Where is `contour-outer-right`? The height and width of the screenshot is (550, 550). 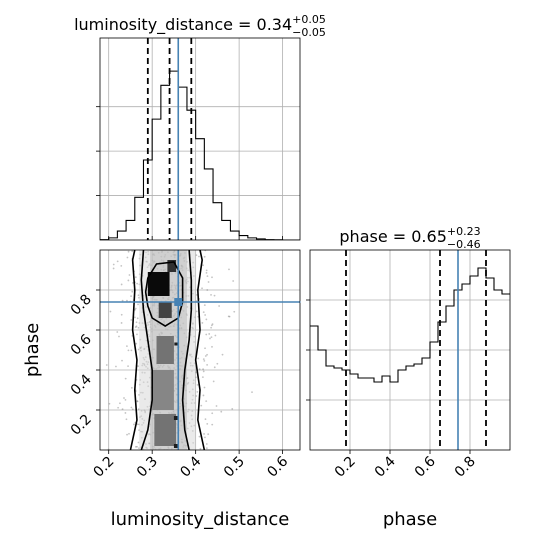 contour-outer-right is located at coordinates (200, 350).